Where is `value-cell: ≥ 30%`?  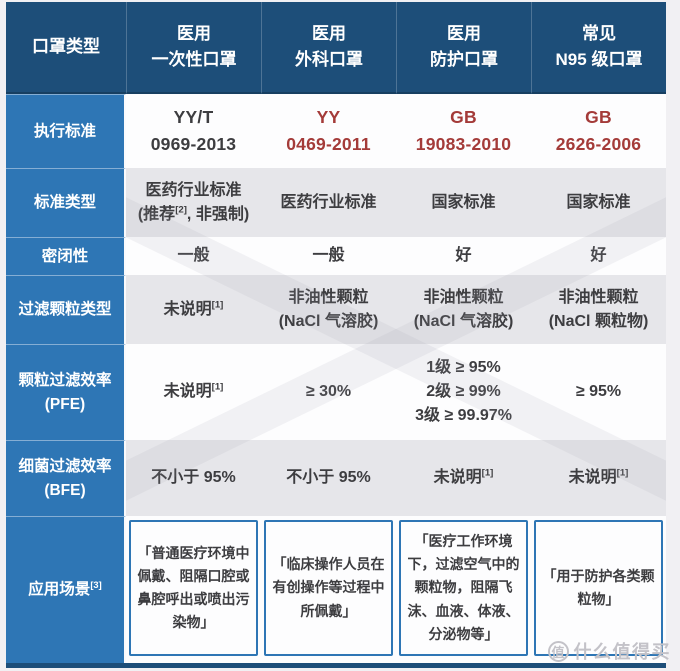 value-cell: ≥ 30% is located at coordinates (328, 392).